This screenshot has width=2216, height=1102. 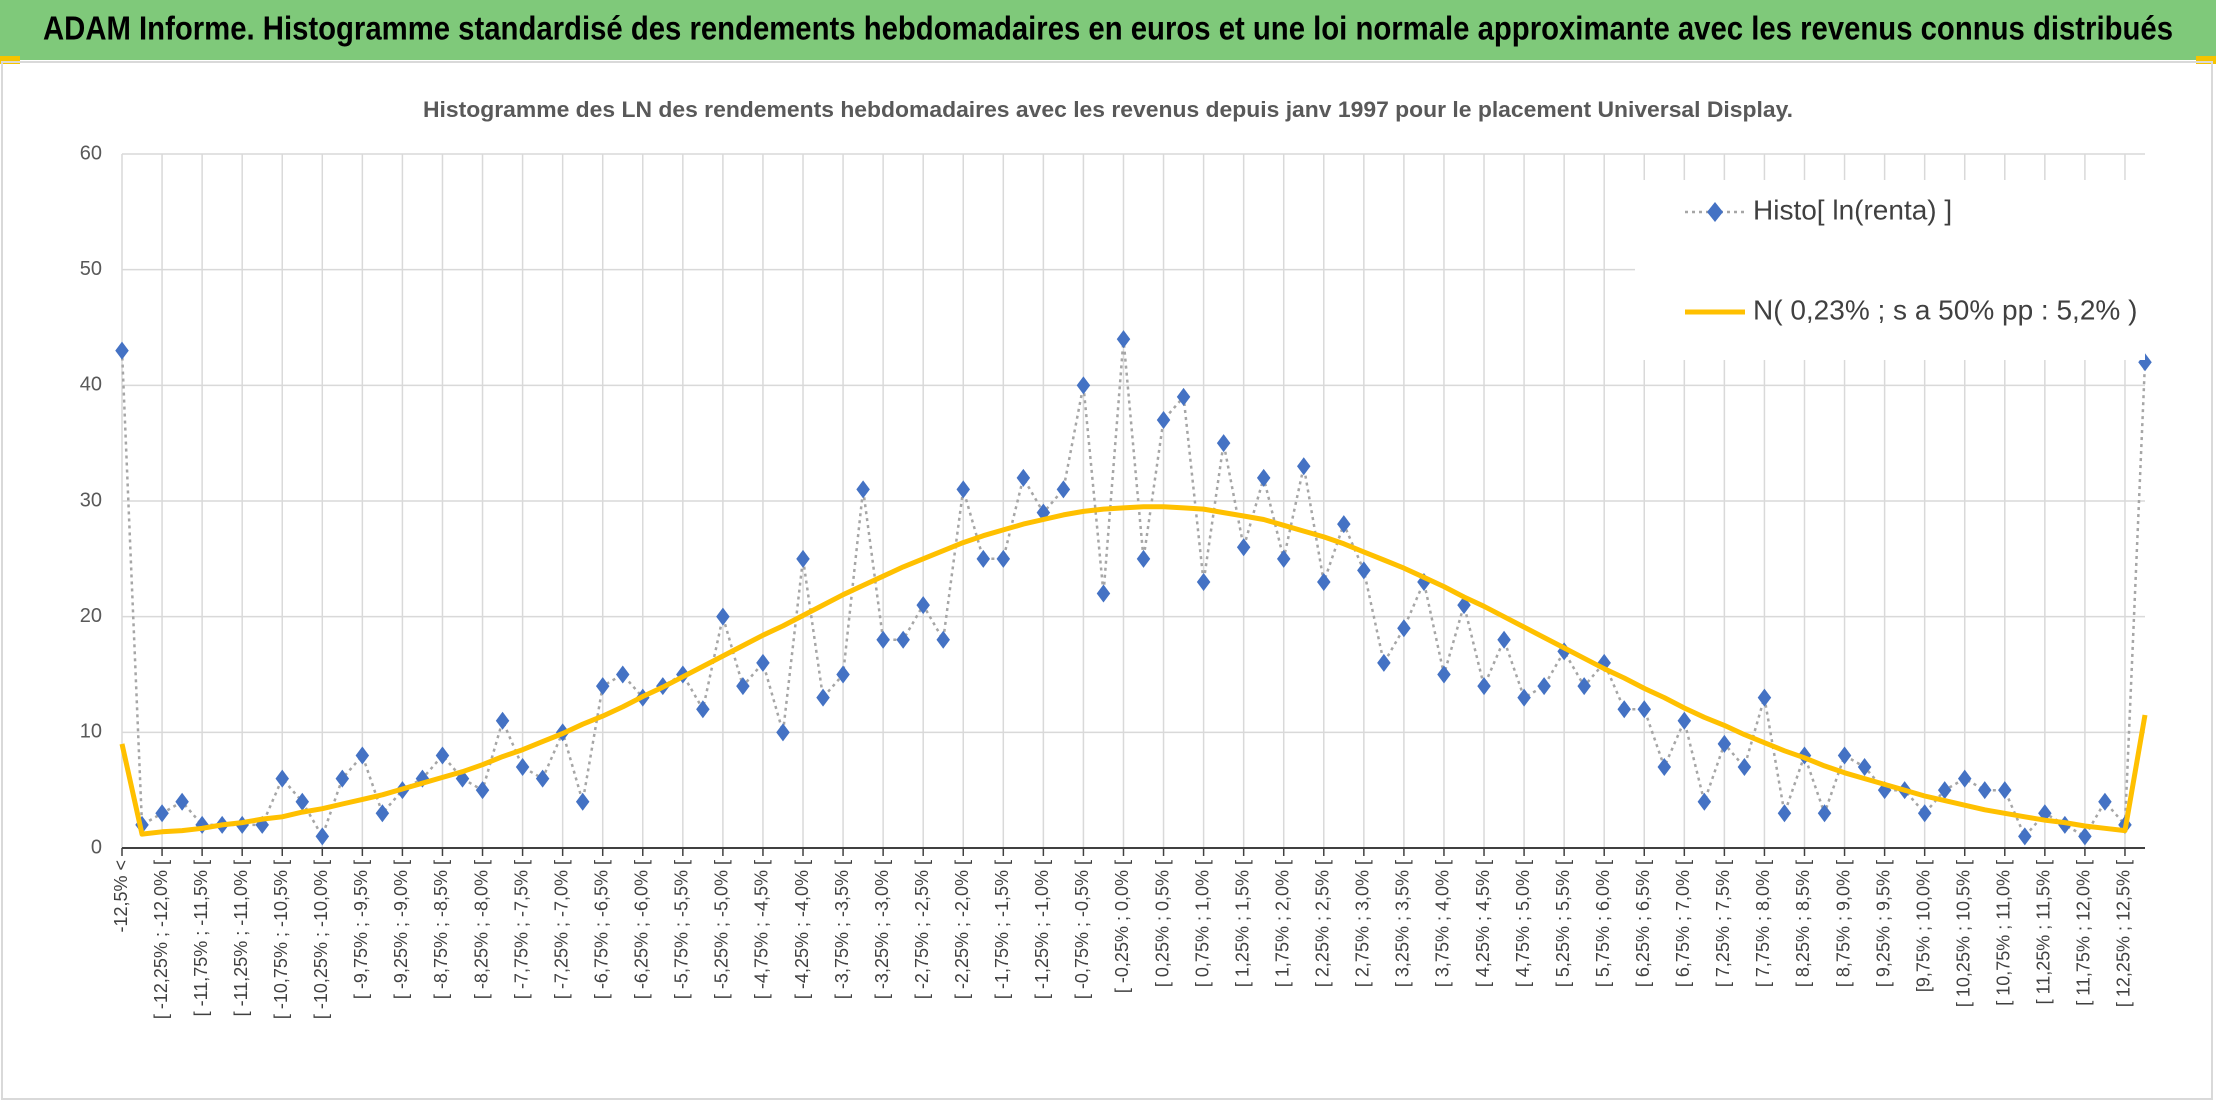 I want to click on x-tick-label: [ 5,25% ; 5,5% [, so click(x=1563, y=923).